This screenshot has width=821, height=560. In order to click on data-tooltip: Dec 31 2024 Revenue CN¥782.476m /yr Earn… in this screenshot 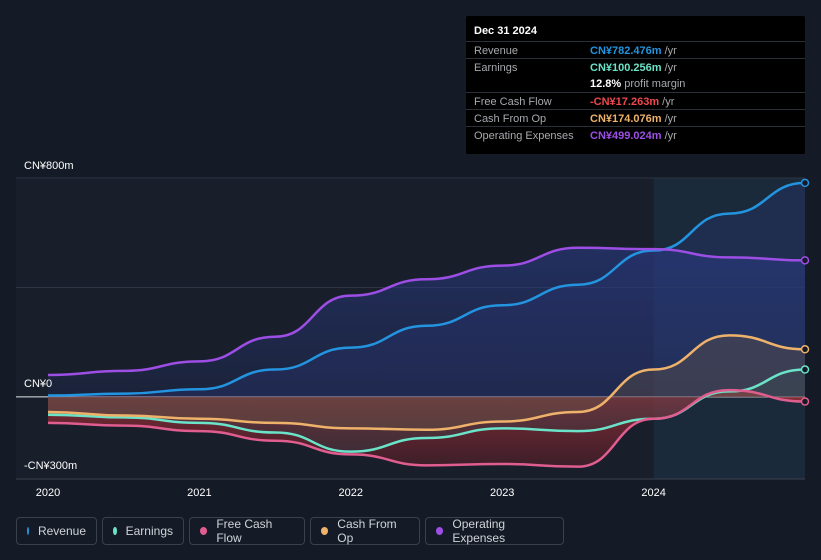, I will do `click(635, 85)`.